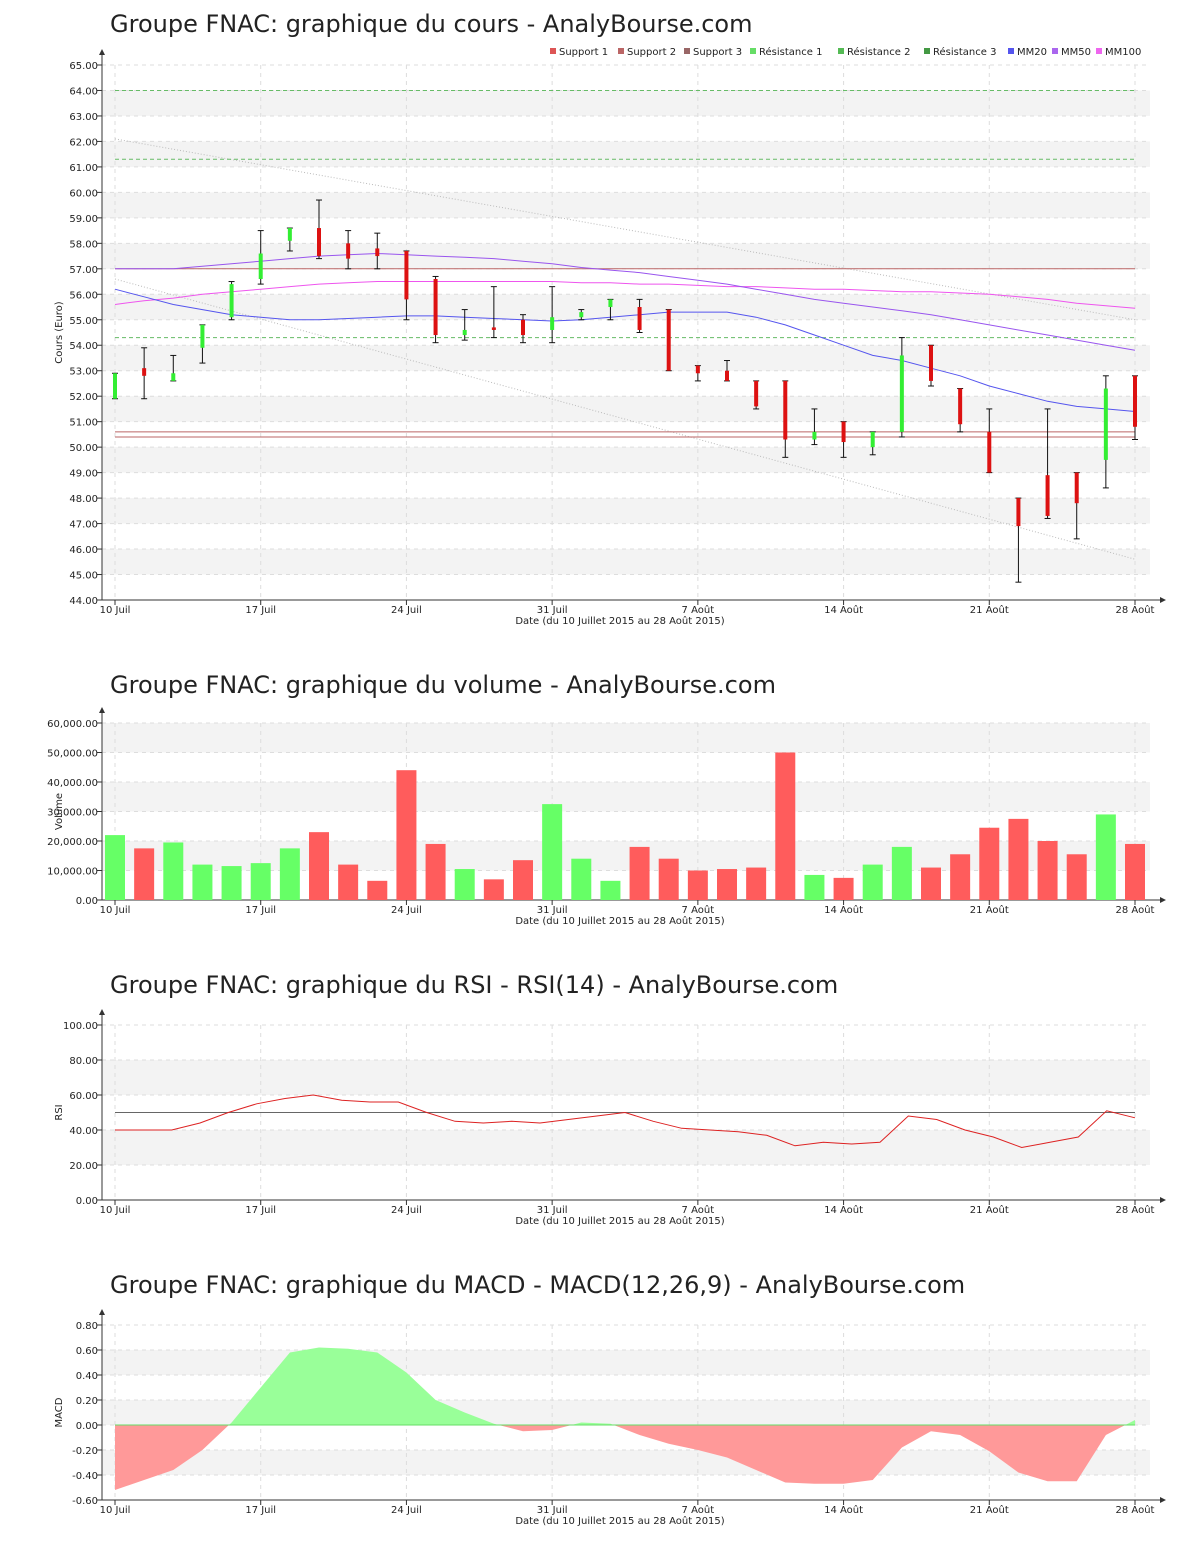 This screenshot has width=1200, height=1550. What do you see at coordinates (115, 610) in the screenshot?
I see `price-x-tick-label: 10 Juil` at bounding box center [115, 610].